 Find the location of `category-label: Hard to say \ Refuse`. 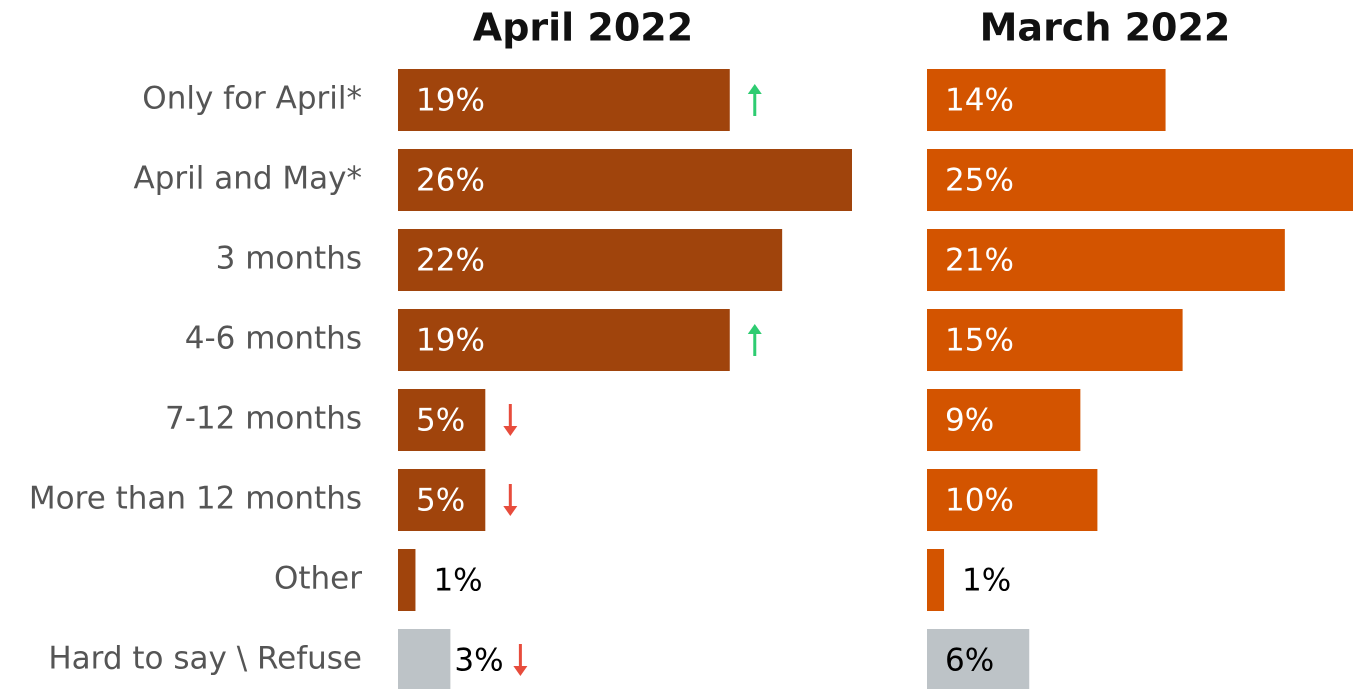

category-label: Hard to say \ Refuse is located at coordinates (205, 659).